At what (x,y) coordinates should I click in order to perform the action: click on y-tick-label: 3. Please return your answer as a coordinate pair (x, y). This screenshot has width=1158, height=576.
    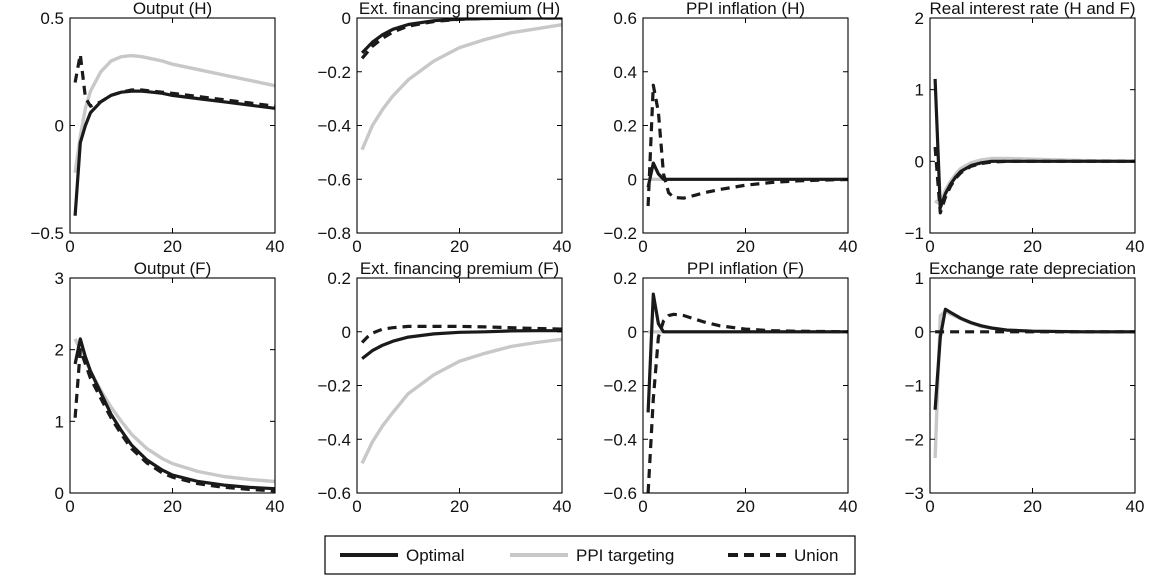
    Looking at the image, I should click on (59, 278).